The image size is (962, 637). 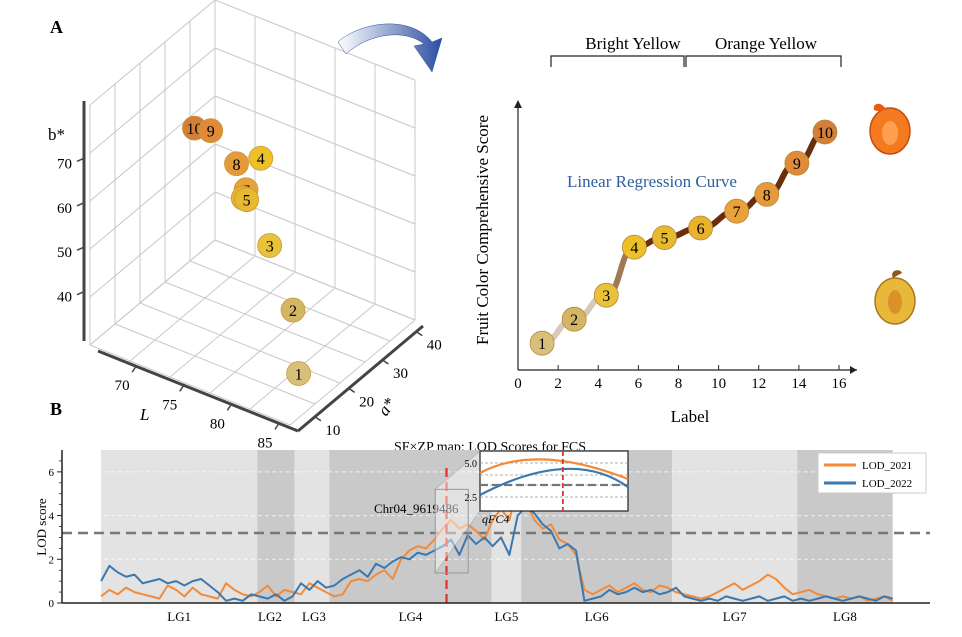 I want to click on score-x-tick-label: 10, so click(x=718, y=384).